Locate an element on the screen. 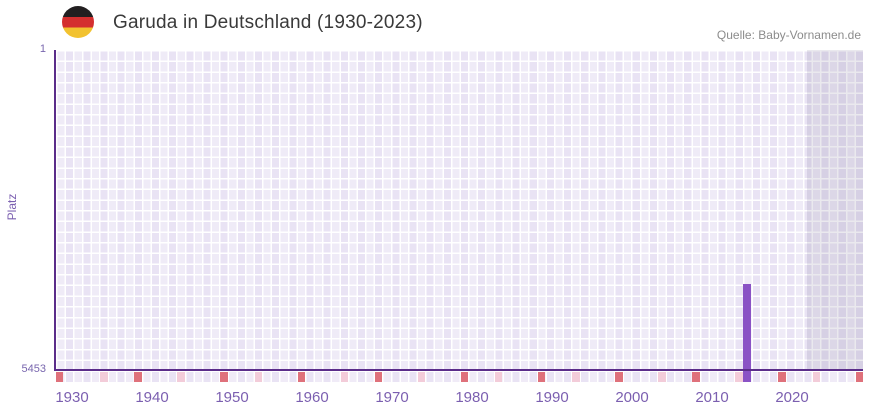 This screenshot has width=873, height=412. x-axis-line is located at coordinates (458, 370).